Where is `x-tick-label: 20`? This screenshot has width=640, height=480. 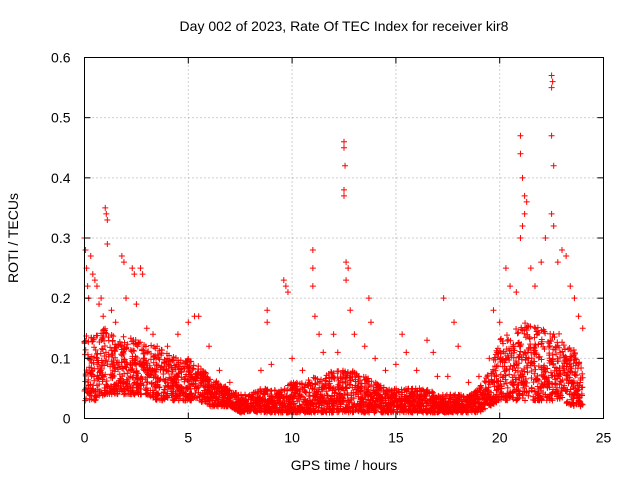
x-tick-label: 20 is located at coordinates (500, 438).